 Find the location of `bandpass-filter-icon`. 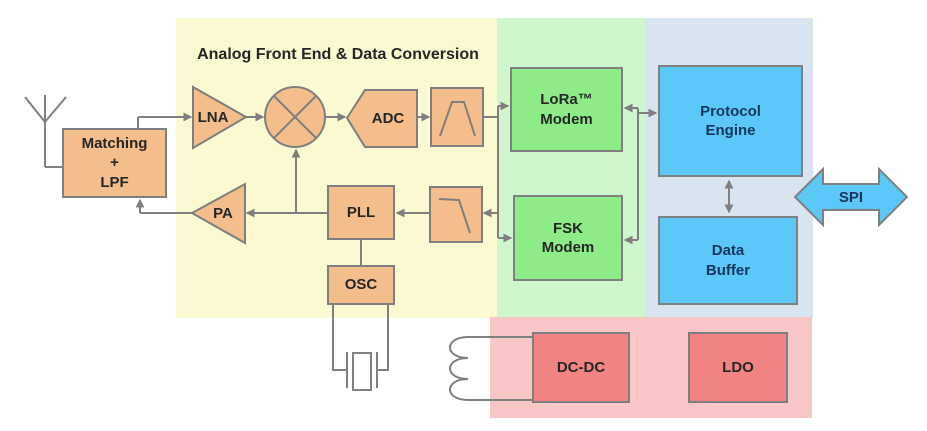

bandpass-filter-icon is located at coordinates (457, 117).